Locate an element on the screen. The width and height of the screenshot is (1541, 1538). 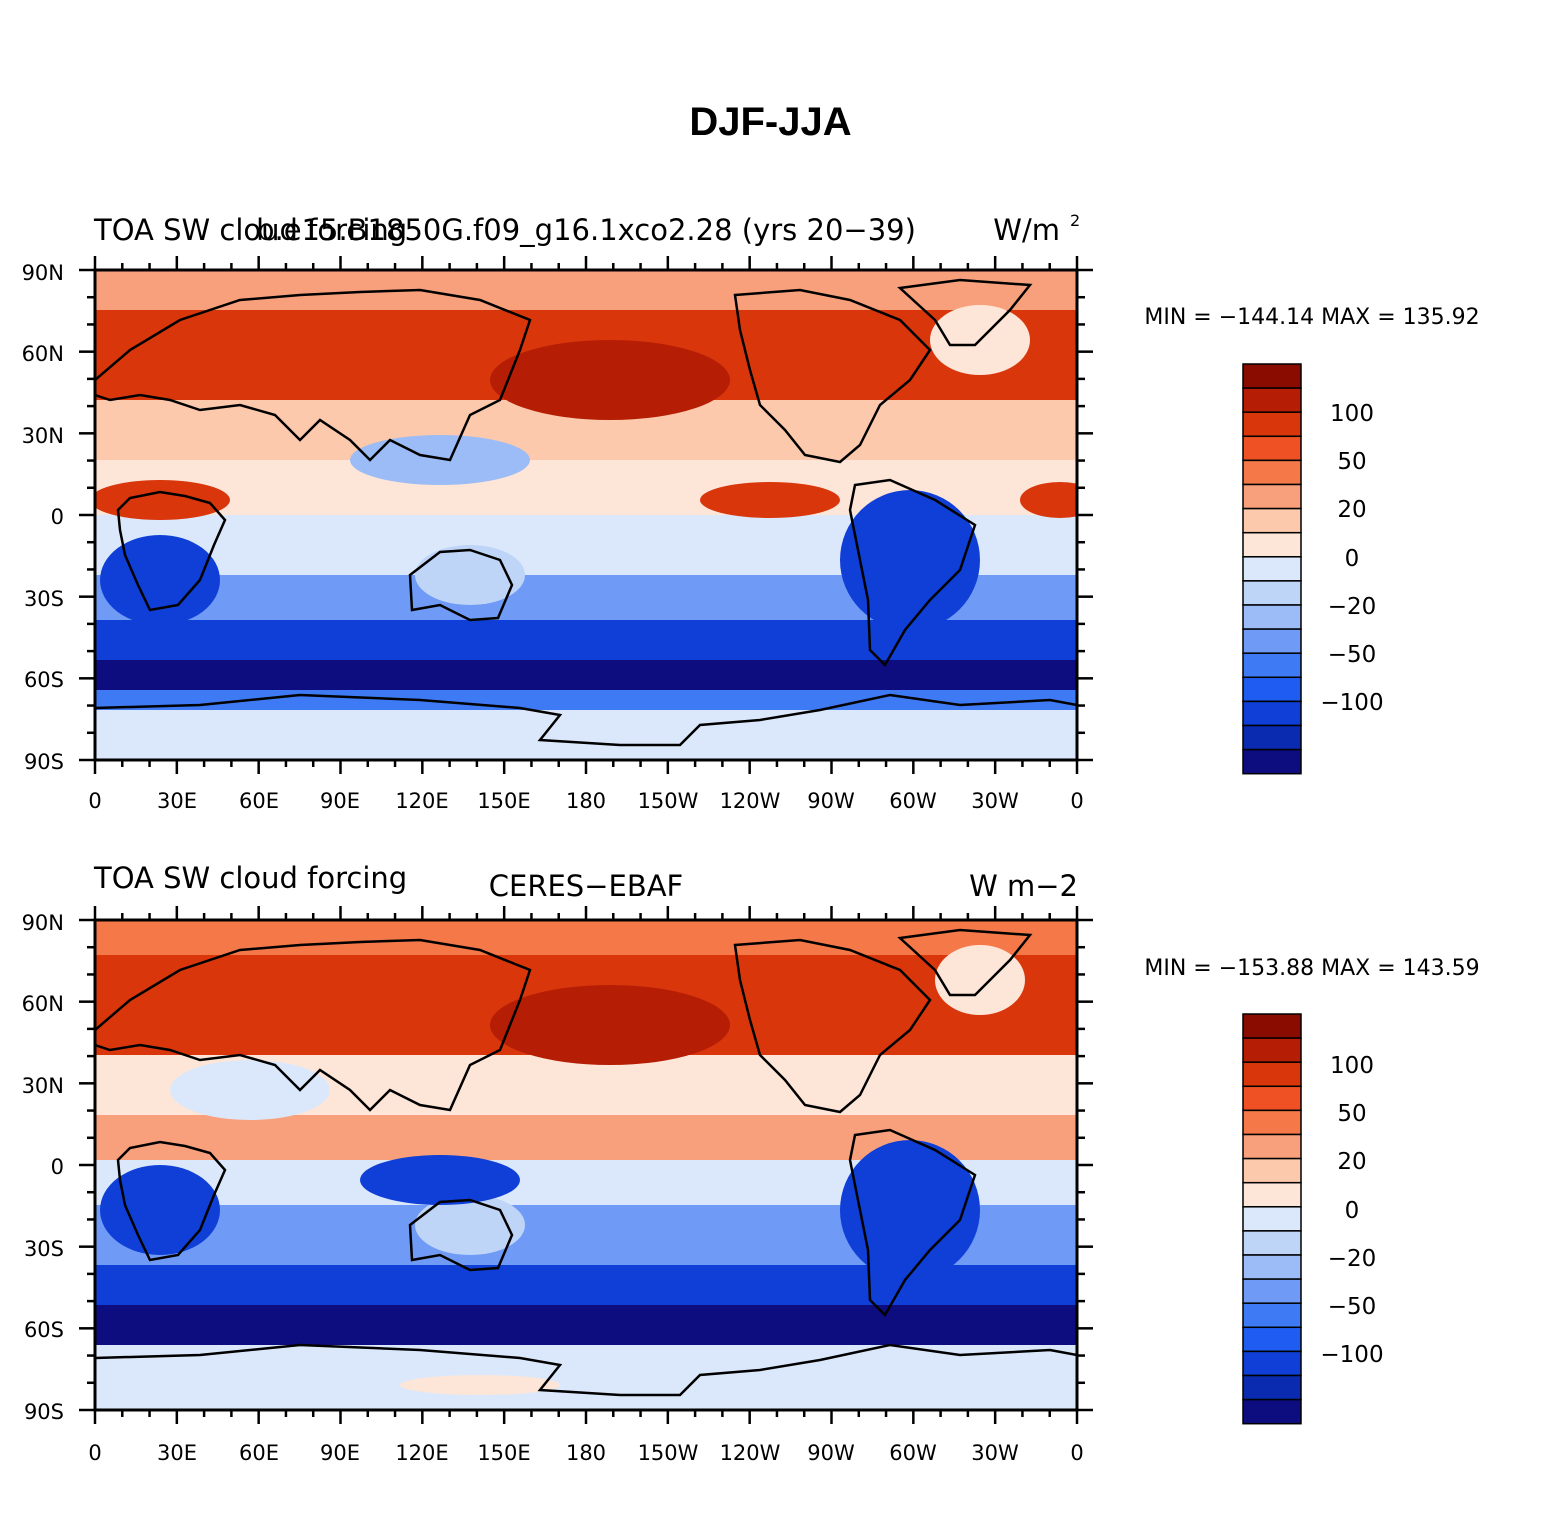
field-blob-atlantic-itcz is located at coordinates (1048, 500).